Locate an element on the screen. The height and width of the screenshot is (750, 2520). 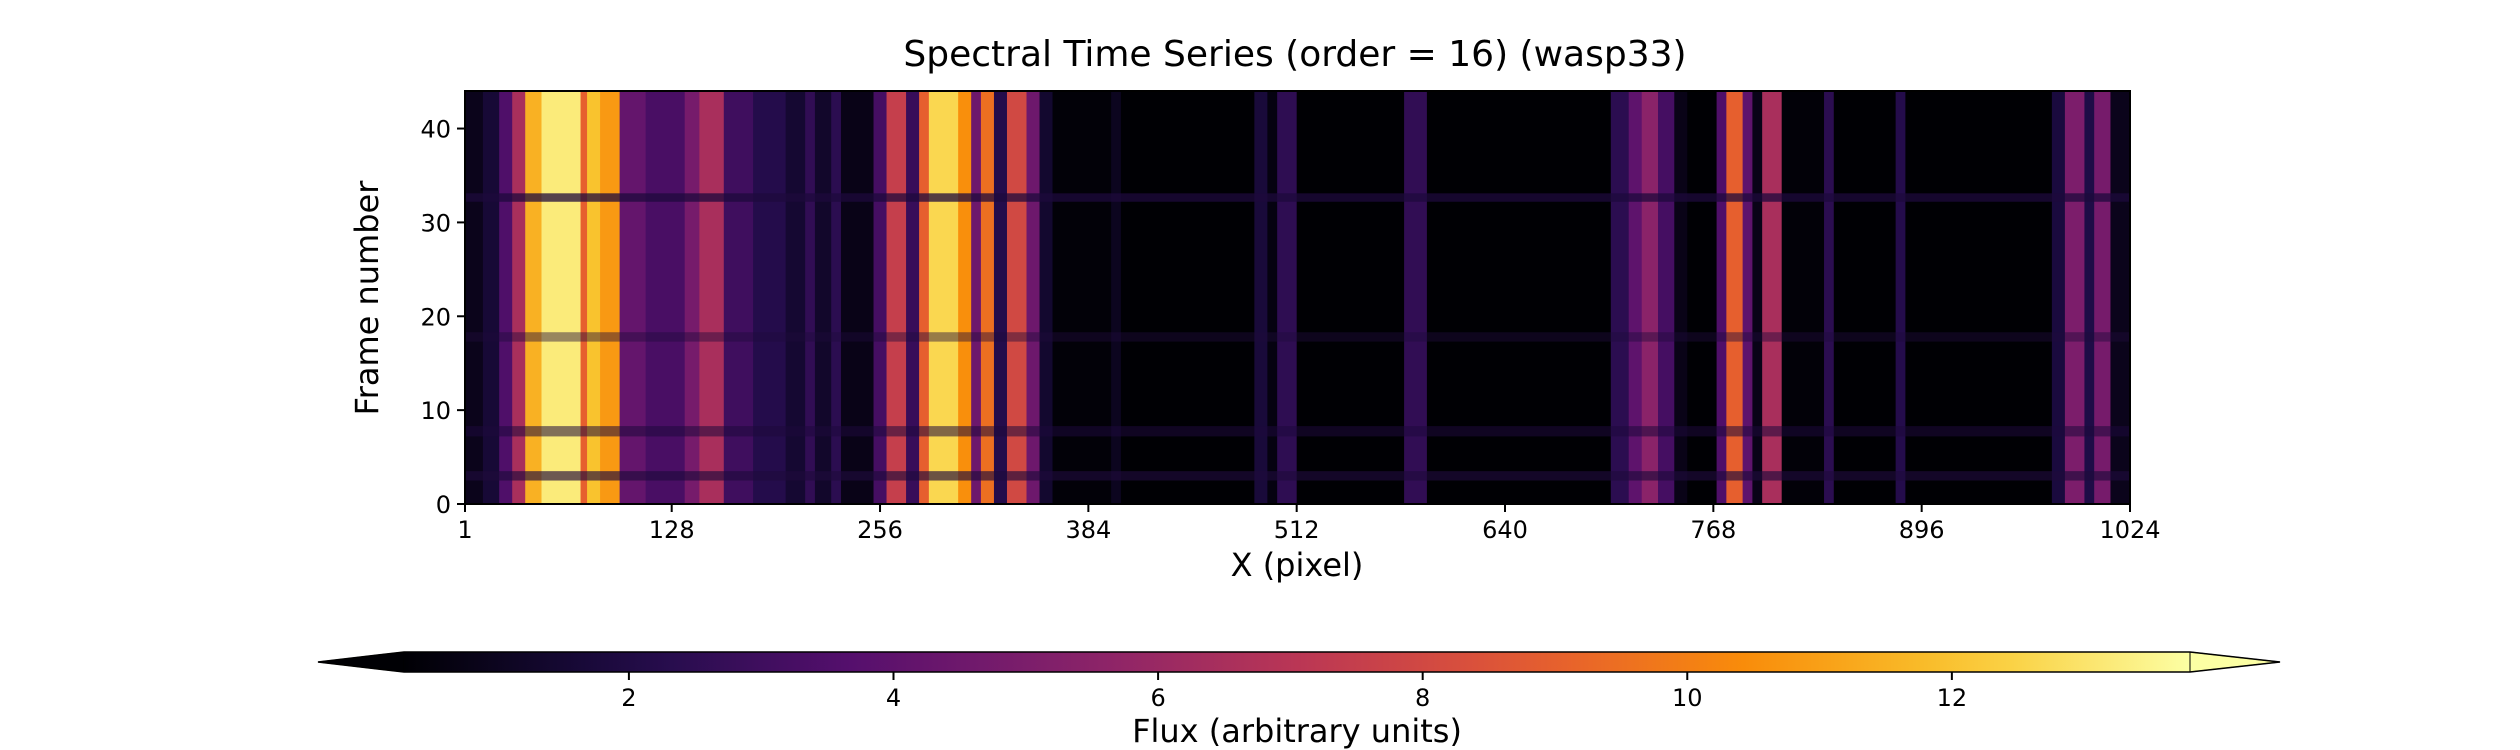
colorbar-ticks: 2 4 6 8 10 12 is located at coordinates (1294, 692).